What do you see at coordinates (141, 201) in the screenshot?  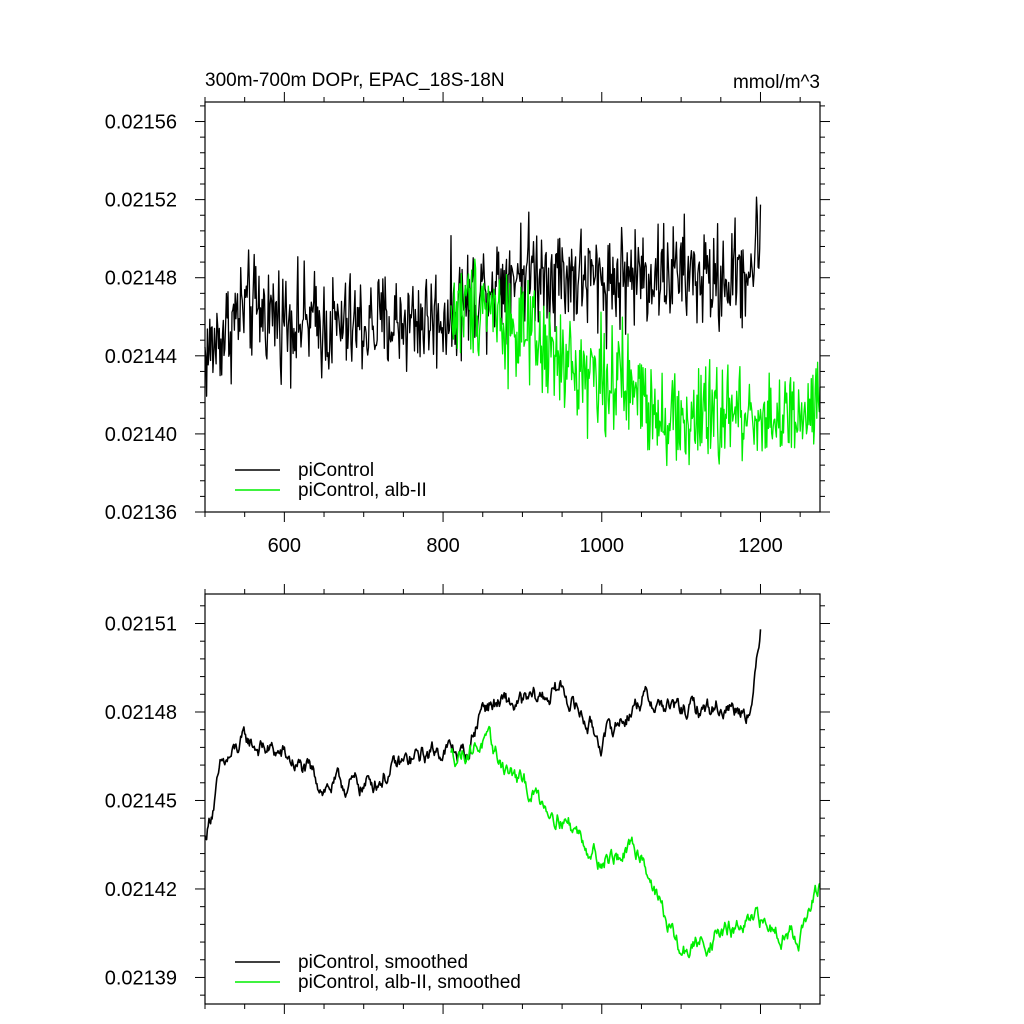 I see `y-tick-label: 0.02152` at bounding box center [141, 201].